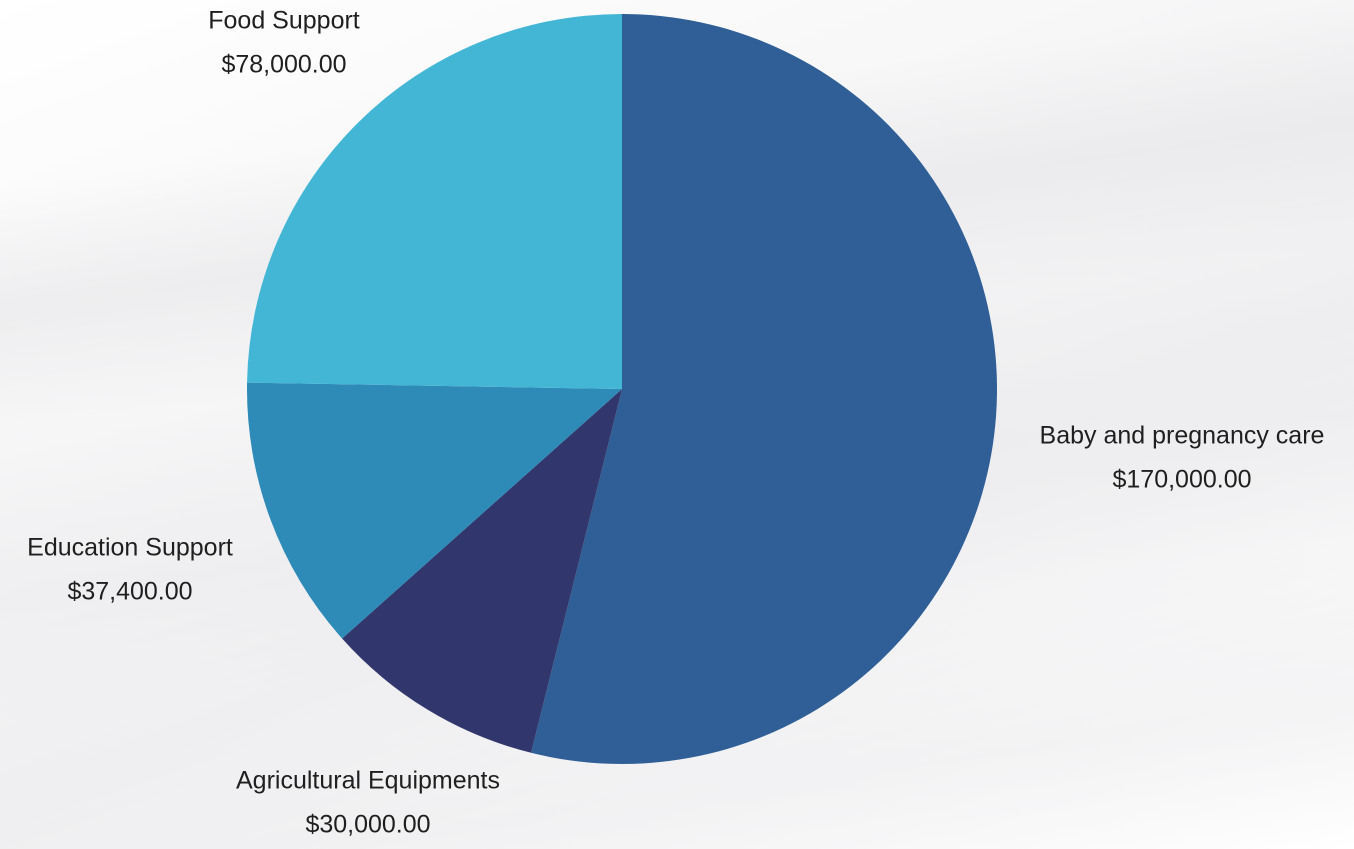 The image size is (1354, 849). What do you see at coordinates (1181, 480) in the screenshot?
I see `slice-value-label: $170,000.00` at bounding box center [1181, 480].